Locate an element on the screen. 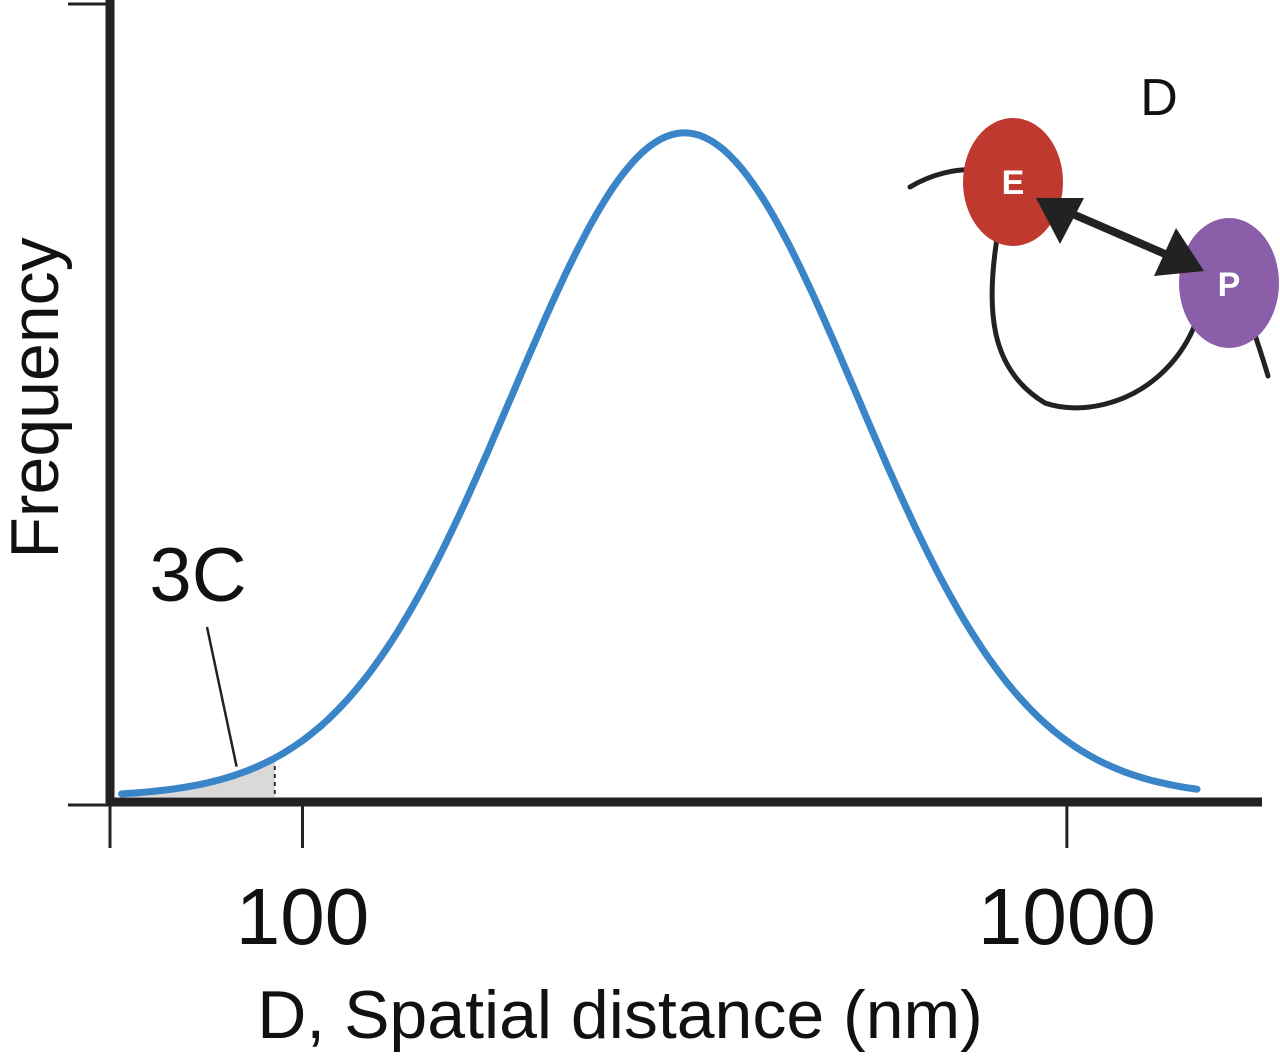  shaded-3c-region is located at coordinates (198, 777).